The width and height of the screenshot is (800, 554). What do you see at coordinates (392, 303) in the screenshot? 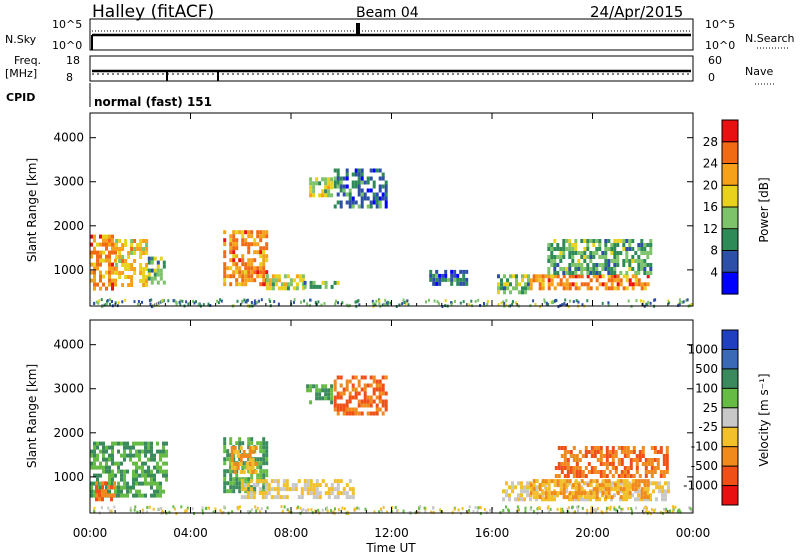
I see `near-range-speckle` at bounding box center [392, 303].